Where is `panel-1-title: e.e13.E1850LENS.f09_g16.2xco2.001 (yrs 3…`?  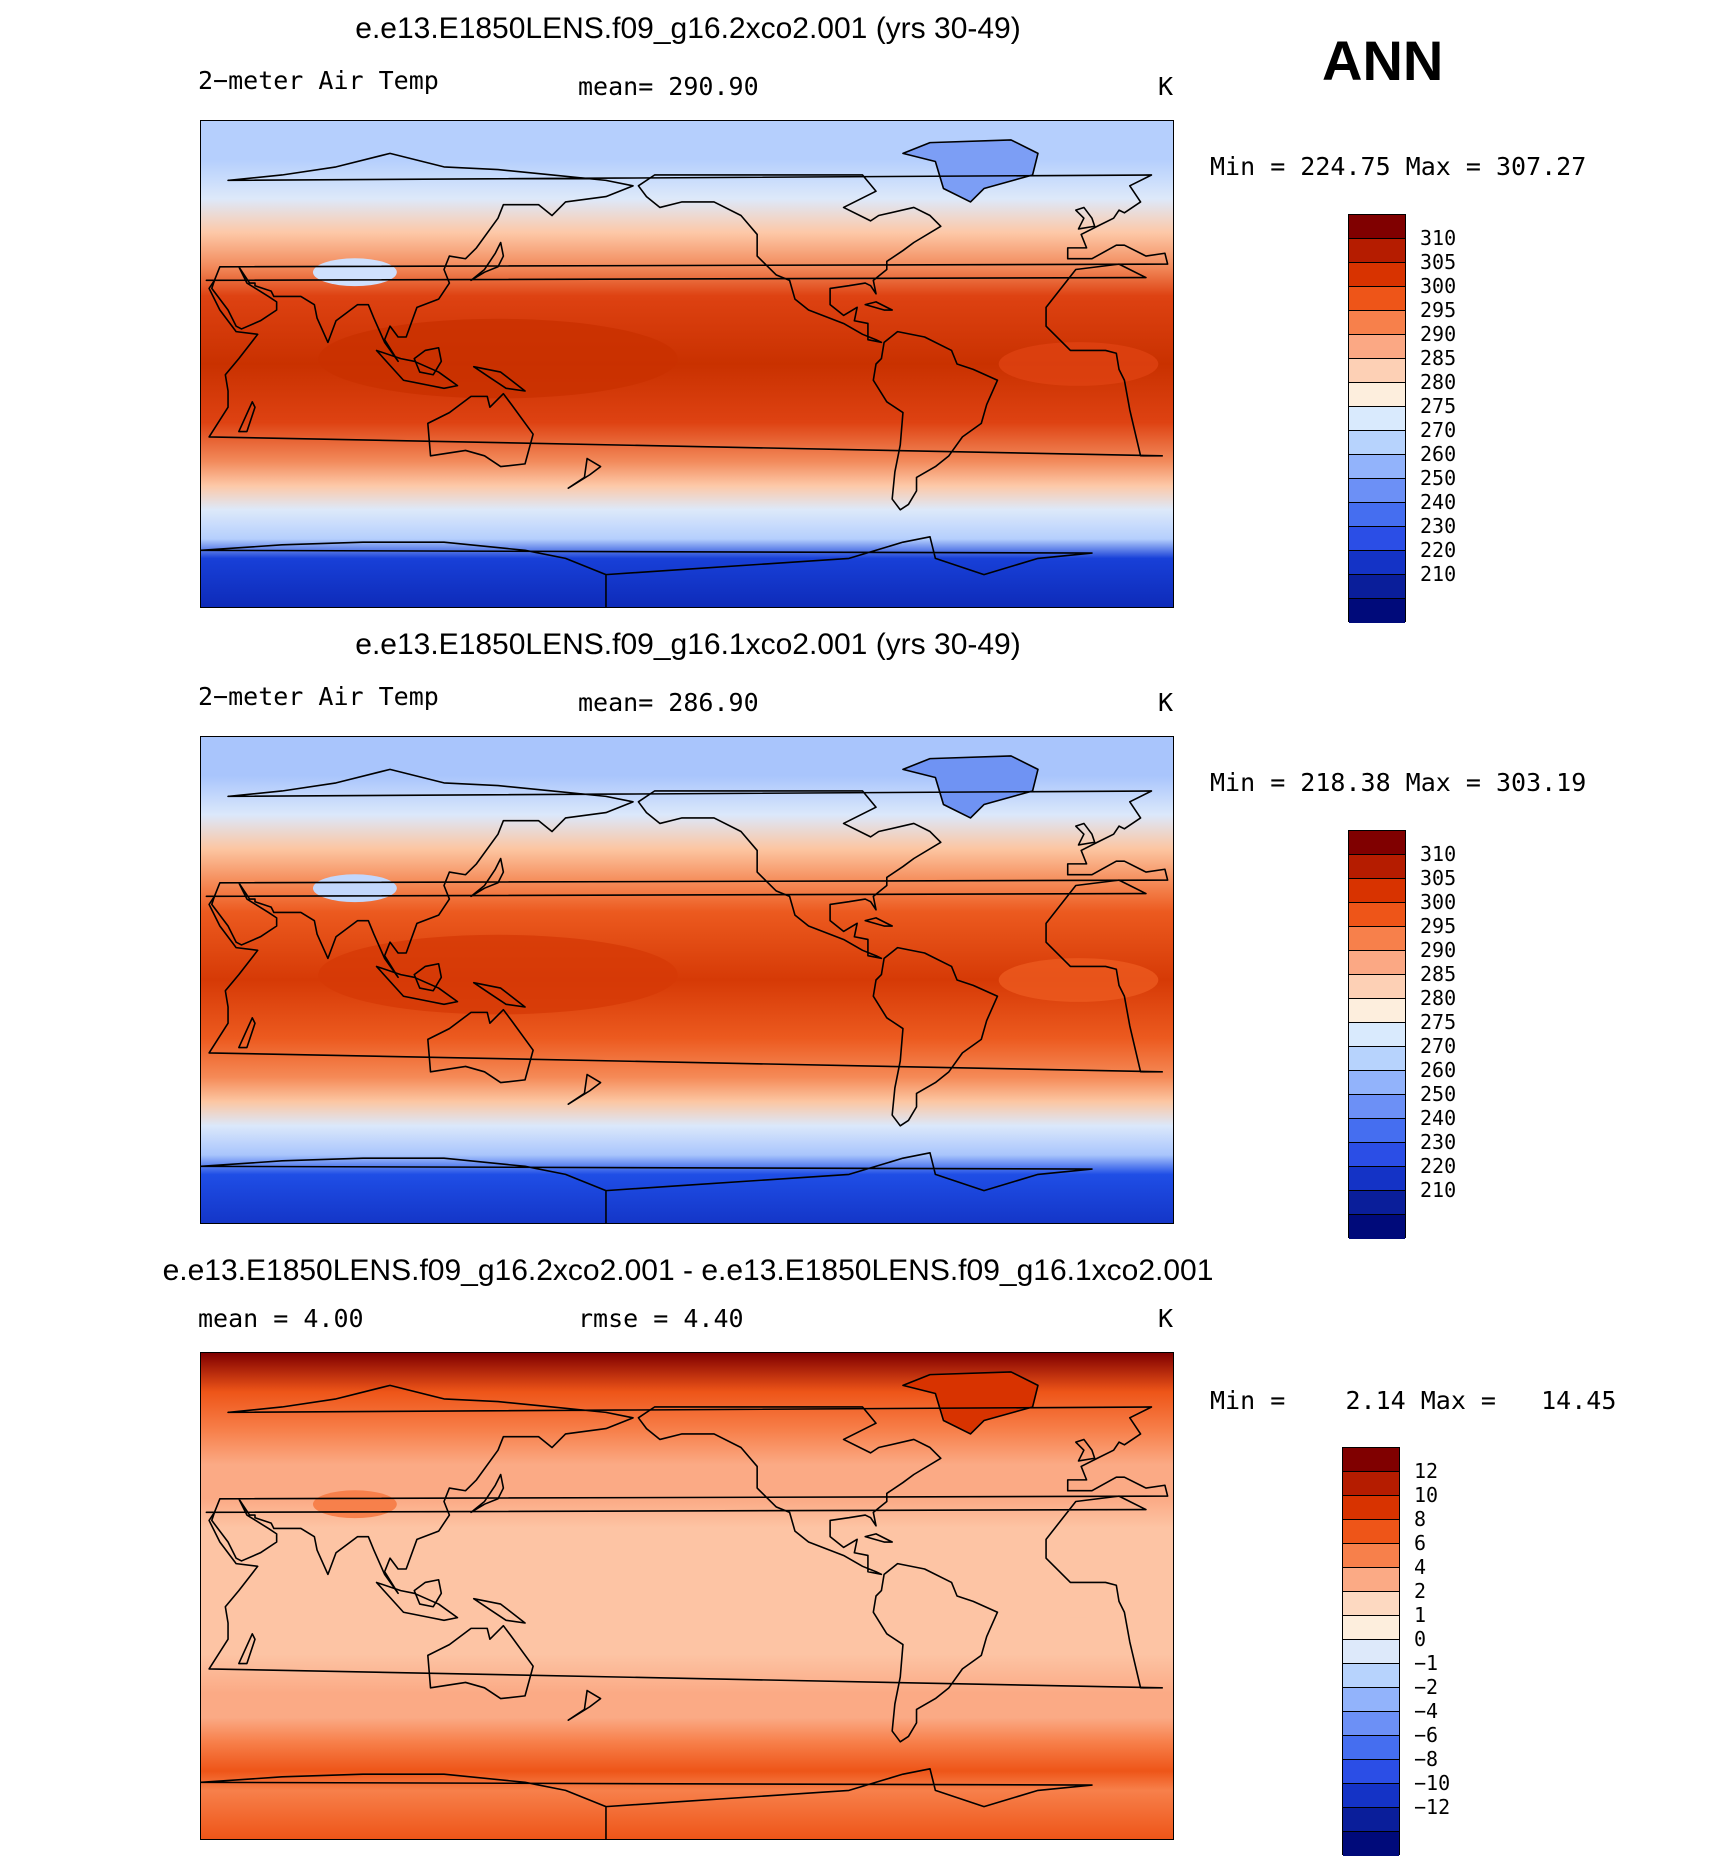
panel-1-title: e.e13.E1850LENS.f09_g16.2xco2.001 (yrs 3… is located at coordinates (688, 28).